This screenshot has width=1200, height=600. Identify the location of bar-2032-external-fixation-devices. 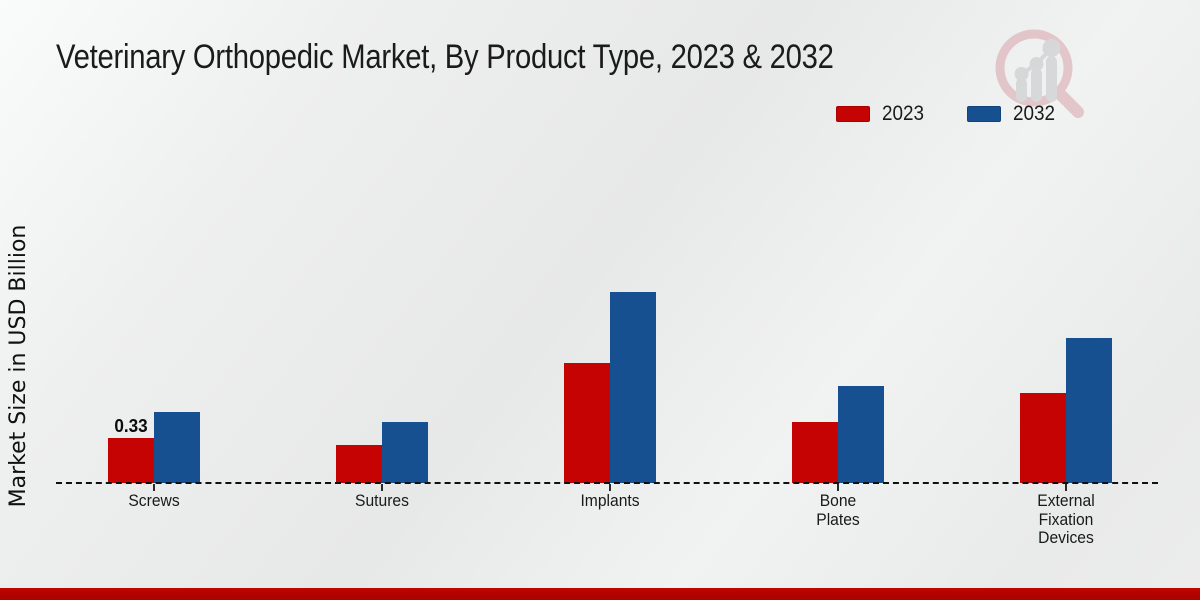
(1089, 410).